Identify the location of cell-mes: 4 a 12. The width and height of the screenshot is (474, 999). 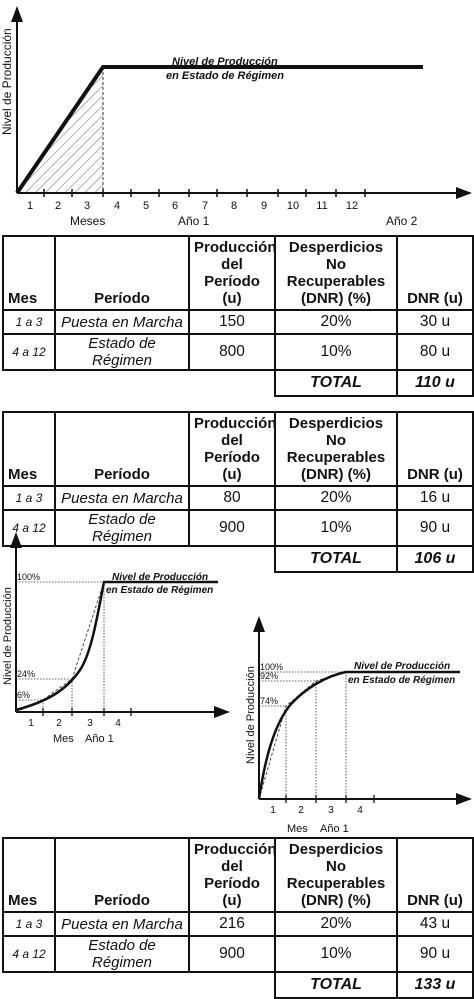
(29, 528).